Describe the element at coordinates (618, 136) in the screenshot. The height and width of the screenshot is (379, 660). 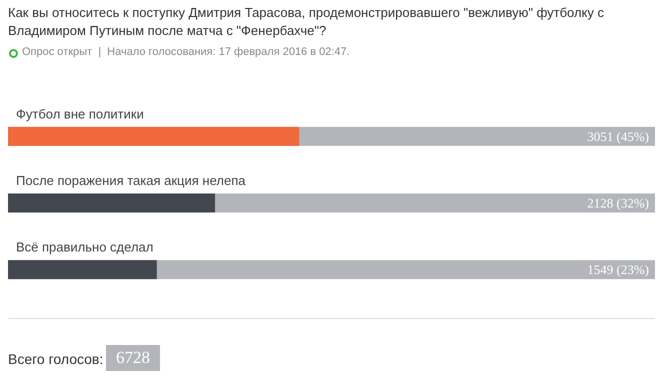
I see `data-label: 3051 (45%)` at that location.